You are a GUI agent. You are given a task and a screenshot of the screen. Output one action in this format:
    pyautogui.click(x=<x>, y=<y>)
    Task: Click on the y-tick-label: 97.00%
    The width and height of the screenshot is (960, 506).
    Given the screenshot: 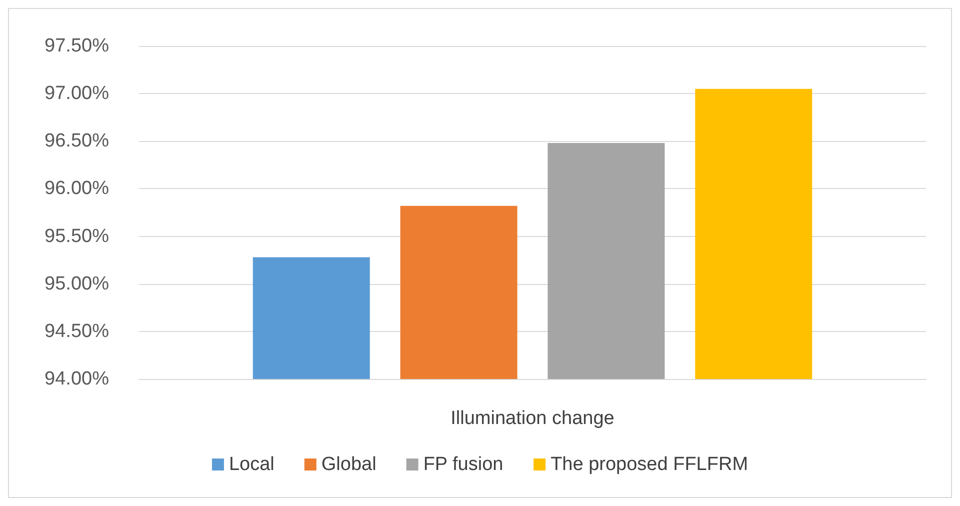 What is the action you would take?
    pyautogui.click(x=77, y=93)
    